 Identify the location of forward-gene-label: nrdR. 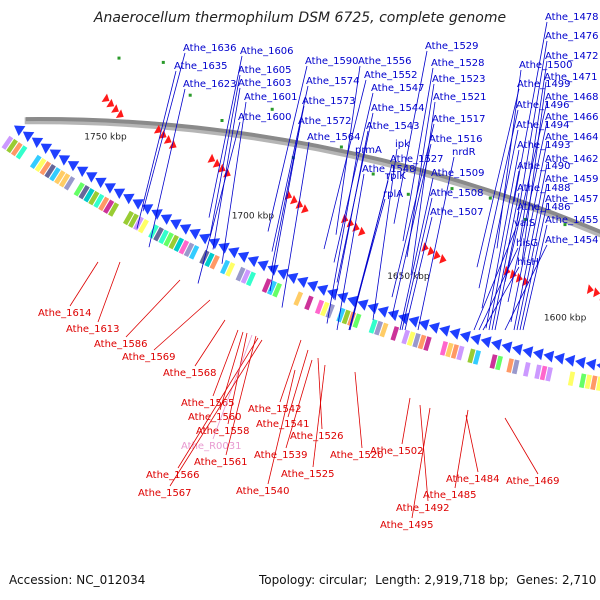
(464, 152).